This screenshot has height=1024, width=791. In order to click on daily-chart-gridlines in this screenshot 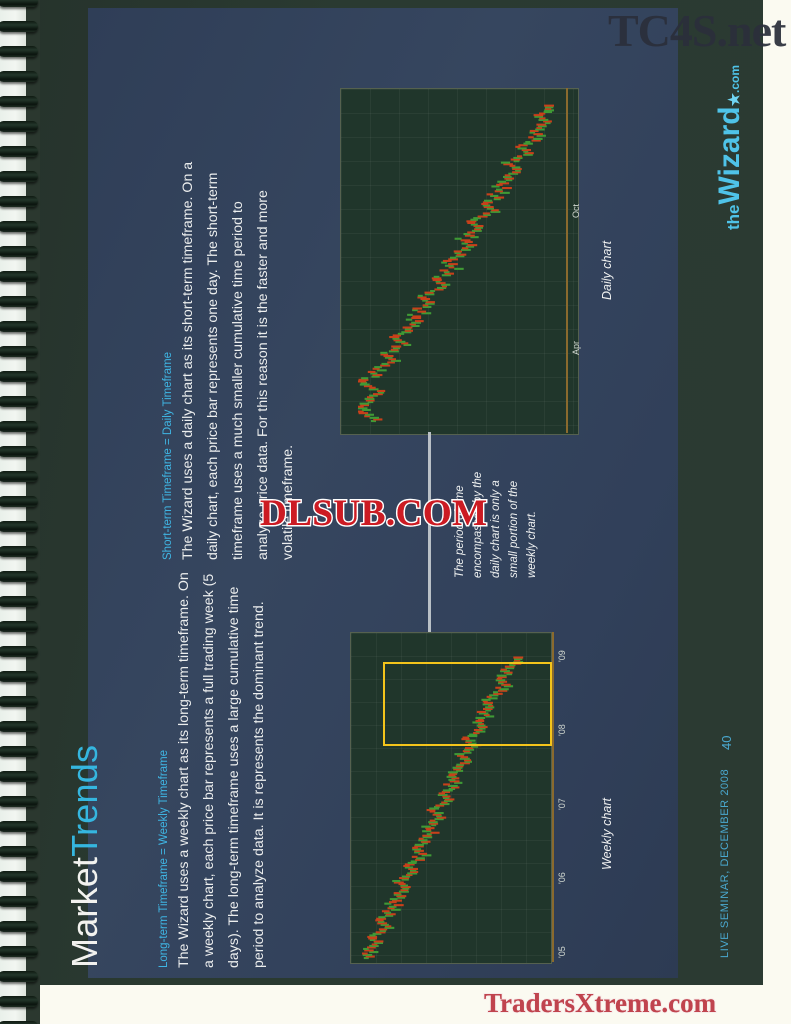, I will do `click(459, 261)`.